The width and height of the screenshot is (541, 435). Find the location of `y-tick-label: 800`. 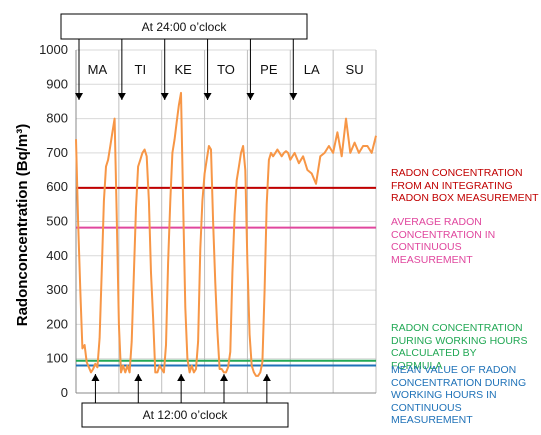

y-tick-label: 800 is located at coordinates (57, 118).